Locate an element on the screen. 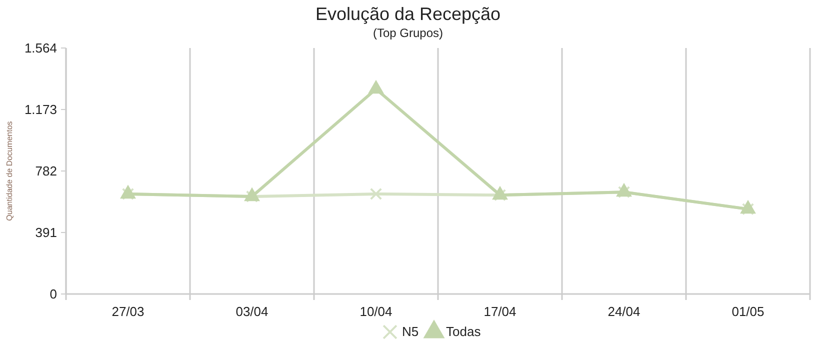  x-tick-label: 03/04 is located at coordinates (252, 311).